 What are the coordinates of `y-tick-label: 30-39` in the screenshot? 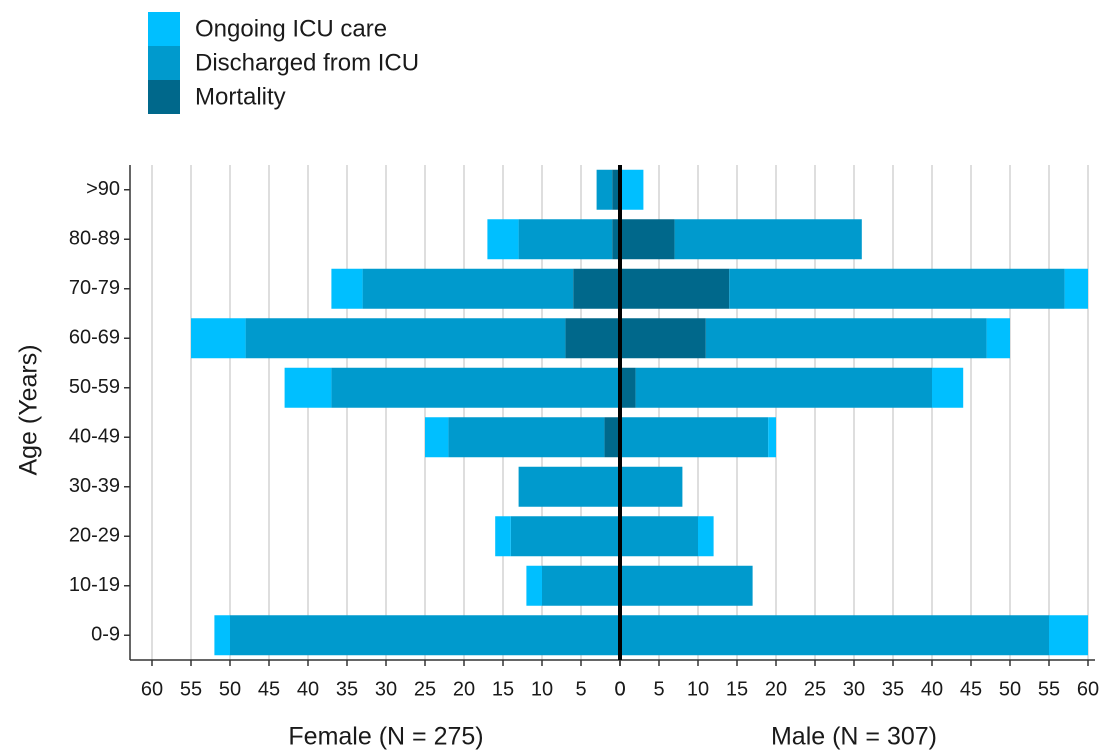 It's located at (94, 486).